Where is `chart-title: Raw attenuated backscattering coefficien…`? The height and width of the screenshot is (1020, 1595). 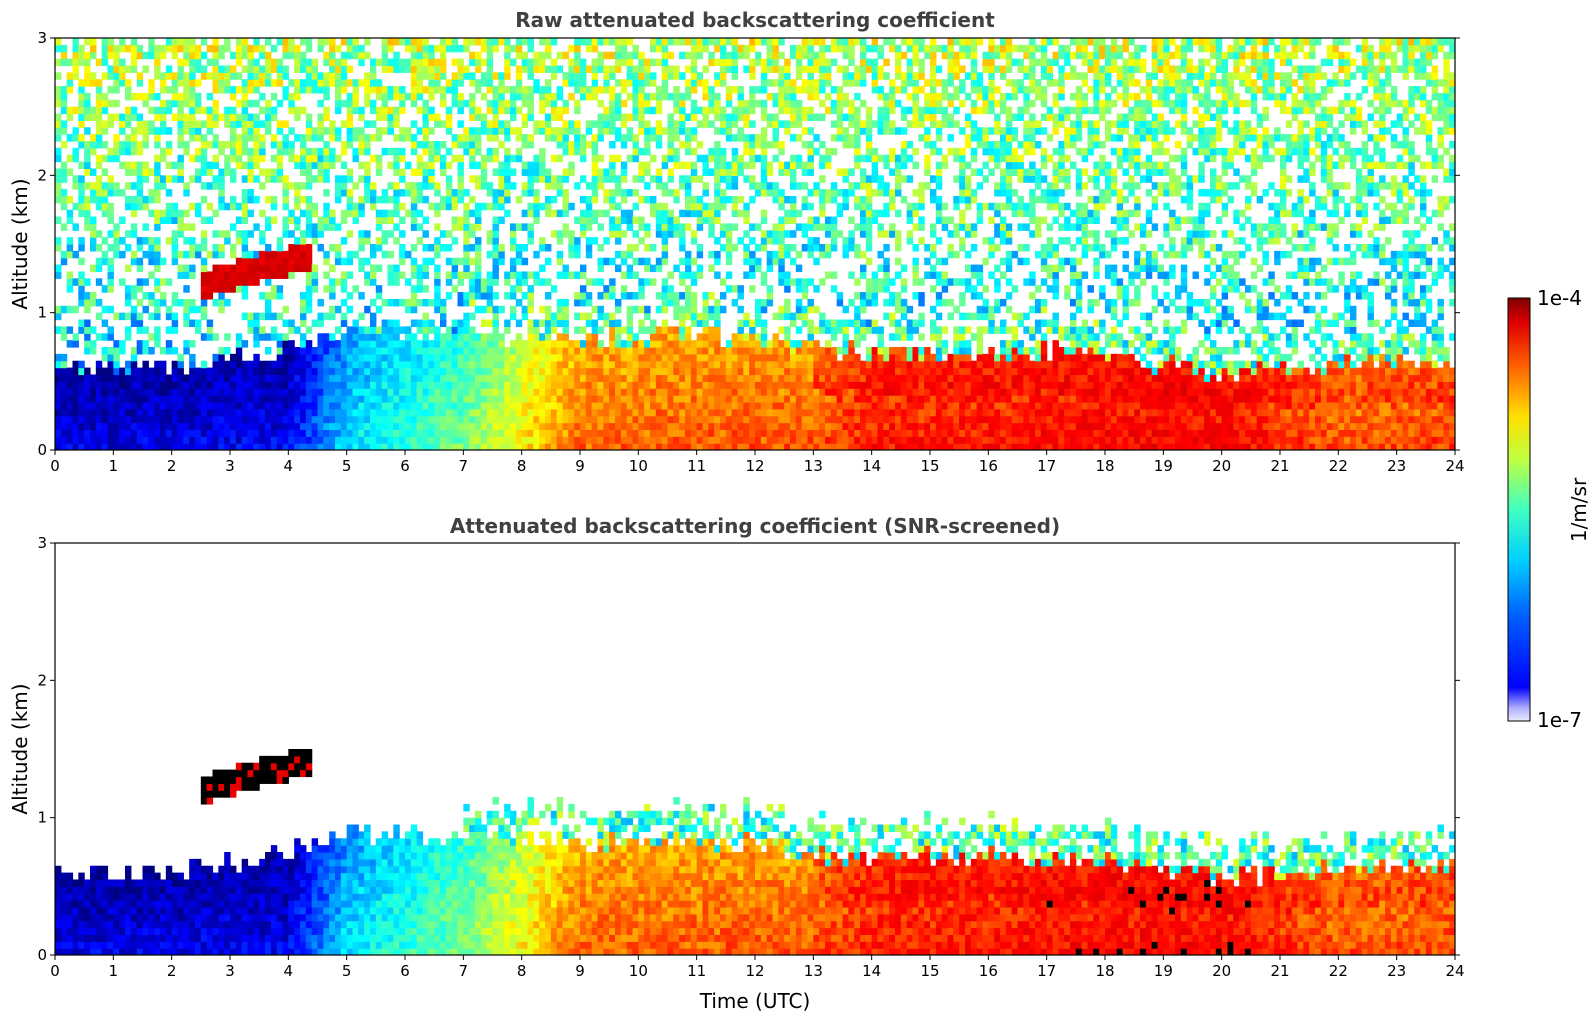
chart-title: Raw attenuated backscattering coefficien… is located at coordinates (755, 20).